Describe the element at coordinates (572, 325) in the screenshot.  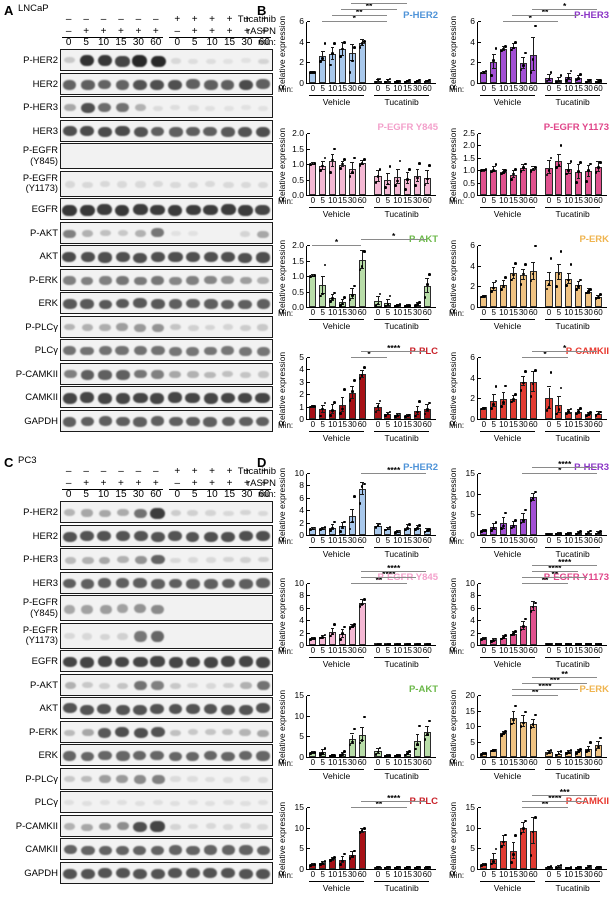
I see `group-label: Tucatinib` at that location.